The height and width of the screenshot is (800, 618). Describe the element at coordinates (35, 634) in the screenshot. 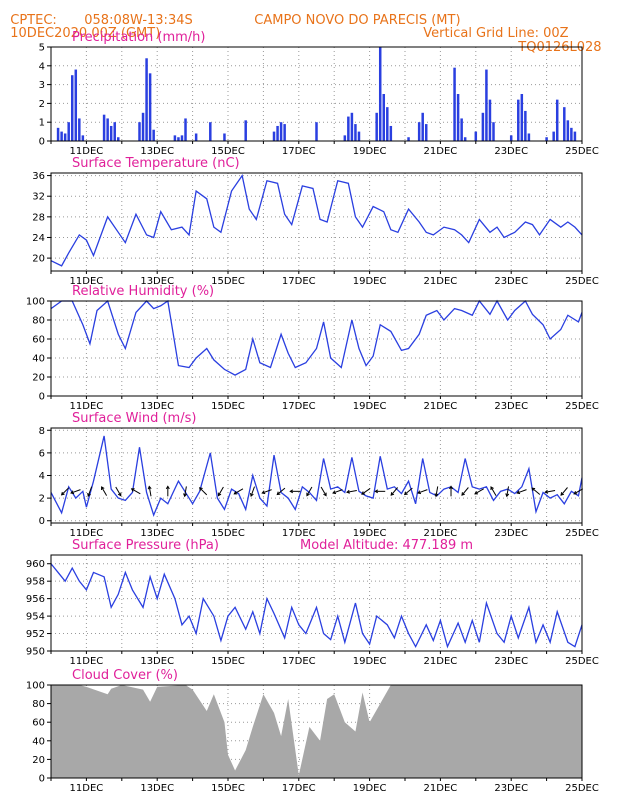

I see `pres-ytick-label: 952` at that location.